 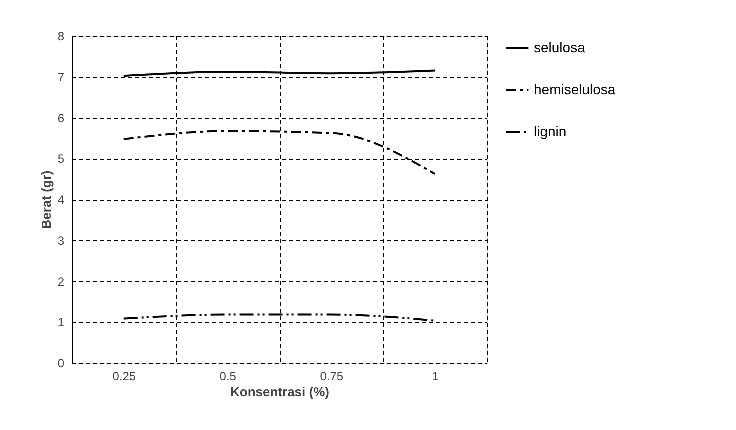 I want to click on y-tick-label: 1, so click(x=61, y=323).